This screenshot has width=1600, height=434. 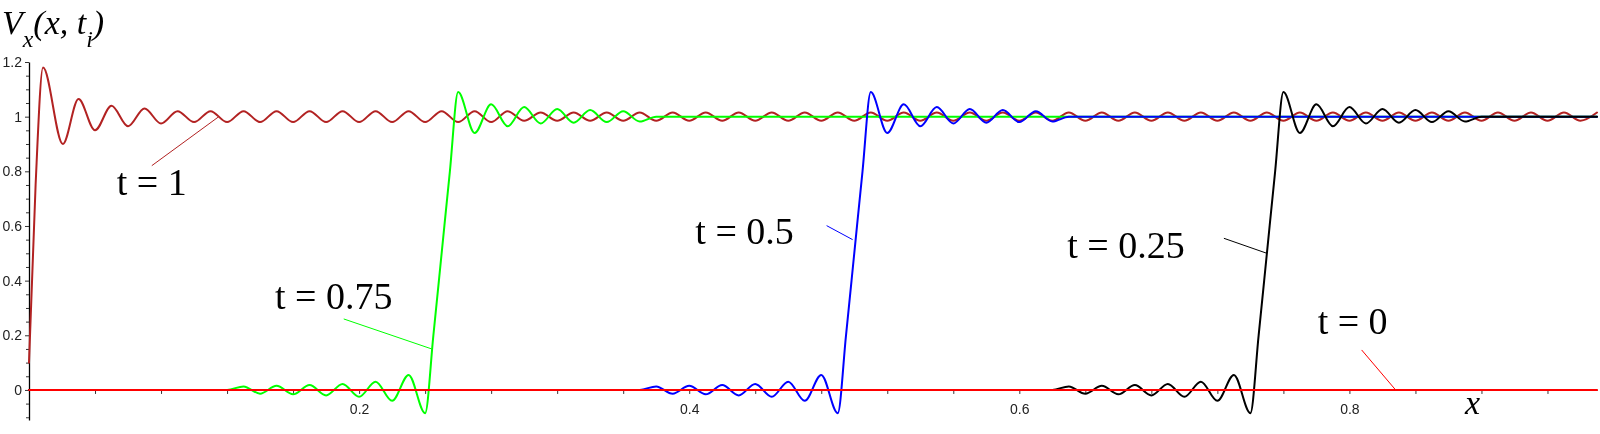 What do you see at coordinates (359, 408) in the screenshot?
I see `x-tick-label: 0.2` at bounding box center [359, 408].